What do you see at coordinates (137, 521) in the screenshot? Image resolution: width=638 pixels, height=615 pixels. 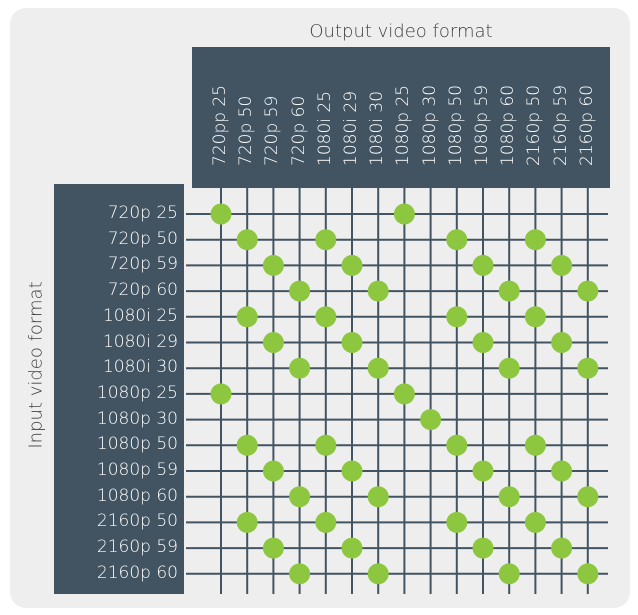 I see `input-format-label: 2160p 50` at bounding box center [137, 521].